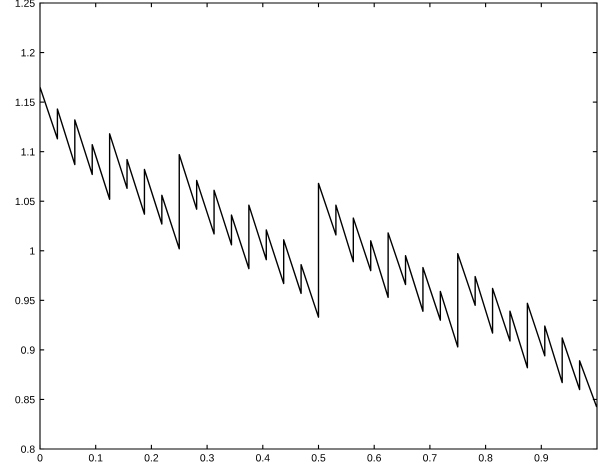 This screenshot has height=467, width=598. What do you see at coordinates (25, 202) in the screenshot?
I see `y-tick-label: 1.05` at bounding box center [25, 202].